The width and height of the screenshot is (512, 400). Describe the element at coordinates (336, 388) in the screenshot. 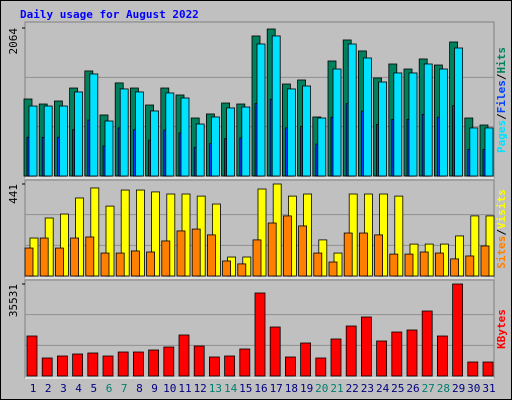

I see `x-tick-label: 21` at that location.